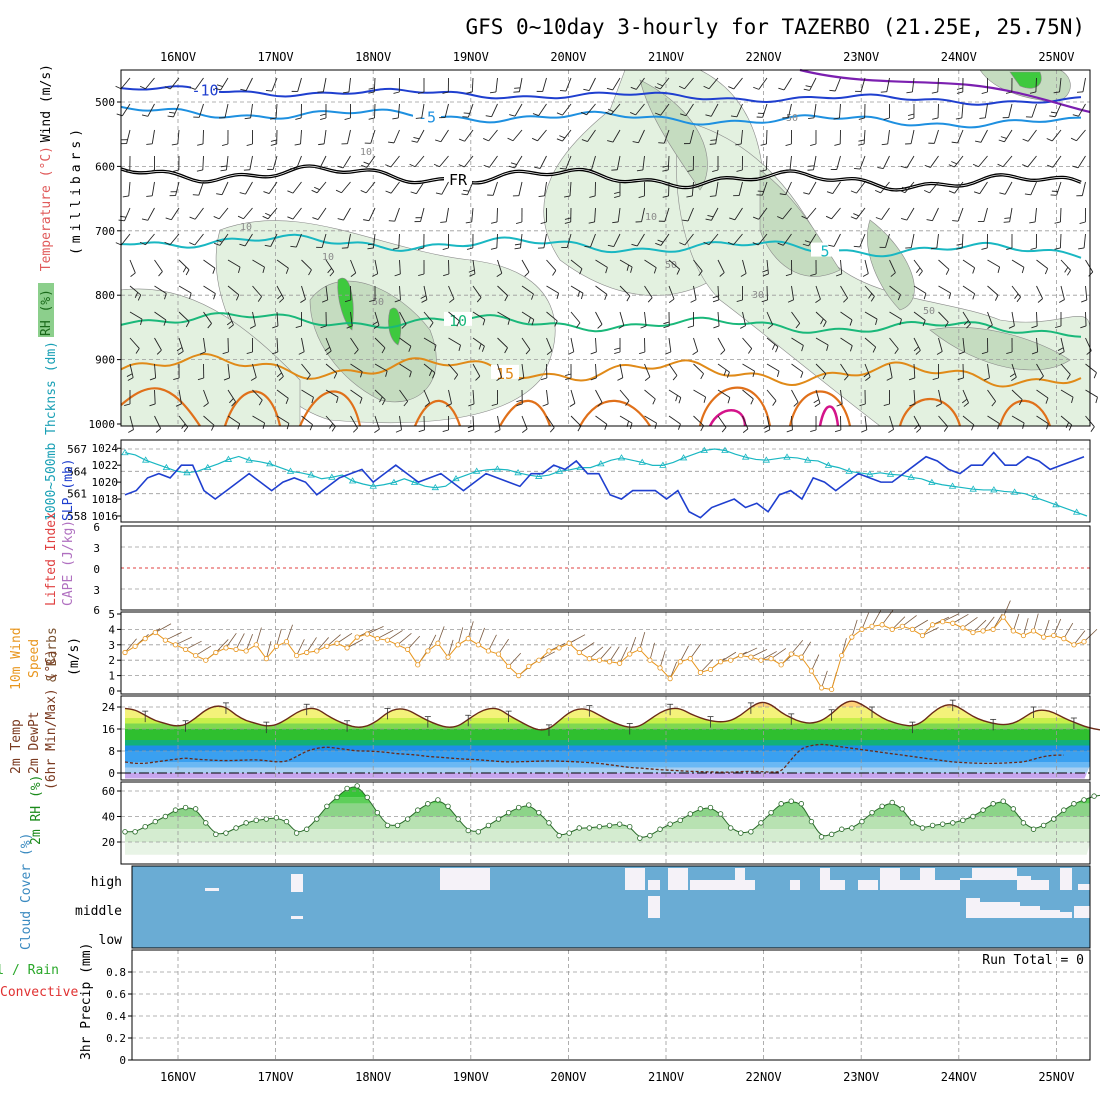 The image size is (1100, 1104). What do you see at coordinates (605, 848) in the screenshot?
I see `rh-band` at bounding box center [605, 848].